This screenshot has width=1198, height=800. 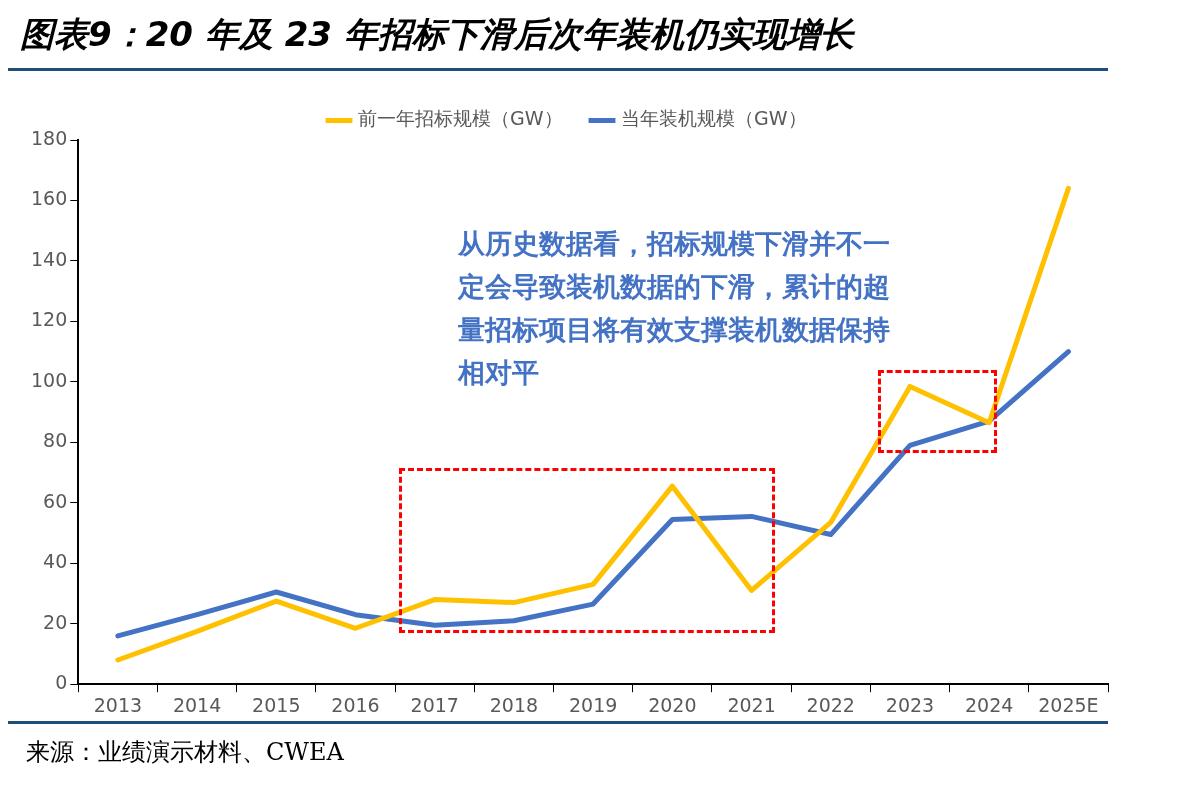 I want to click on x-tick-label: 2024, so click(x=989, y=704).